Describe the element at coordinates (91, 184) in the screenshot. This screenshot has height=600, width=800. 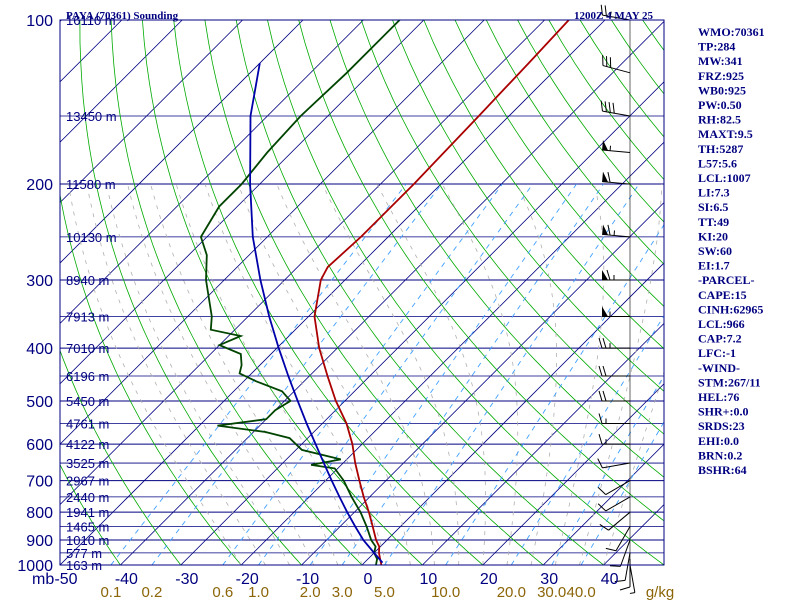
I see `height-label: 11580 m` at that location.